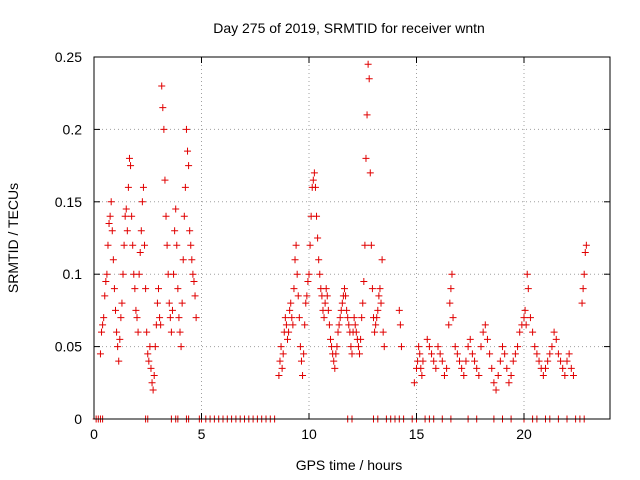 This screenshot has height=480, width=640. Describe the element at coordinates (94, 434) in the screenshot. I see `x-tick-label: 0` at that location.